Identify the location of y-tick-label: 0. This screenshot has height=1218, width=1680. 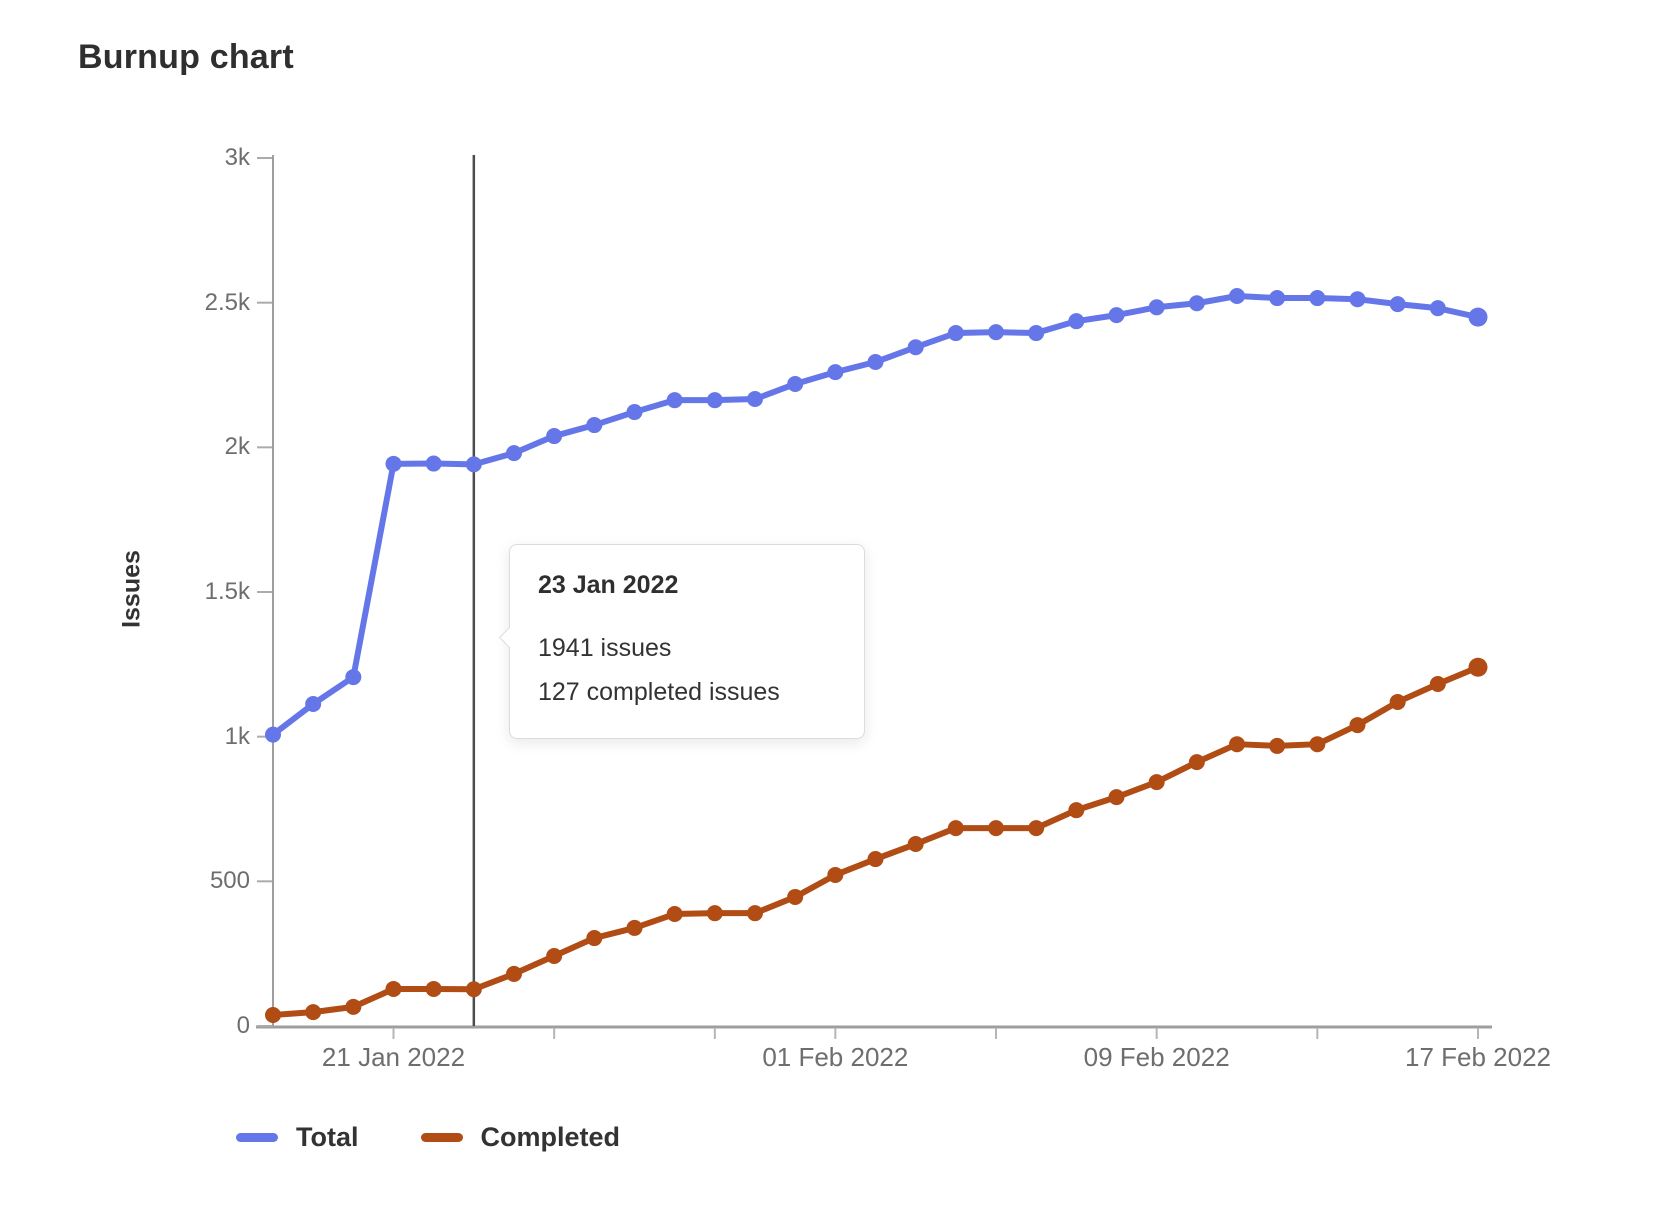
(243, 1025).